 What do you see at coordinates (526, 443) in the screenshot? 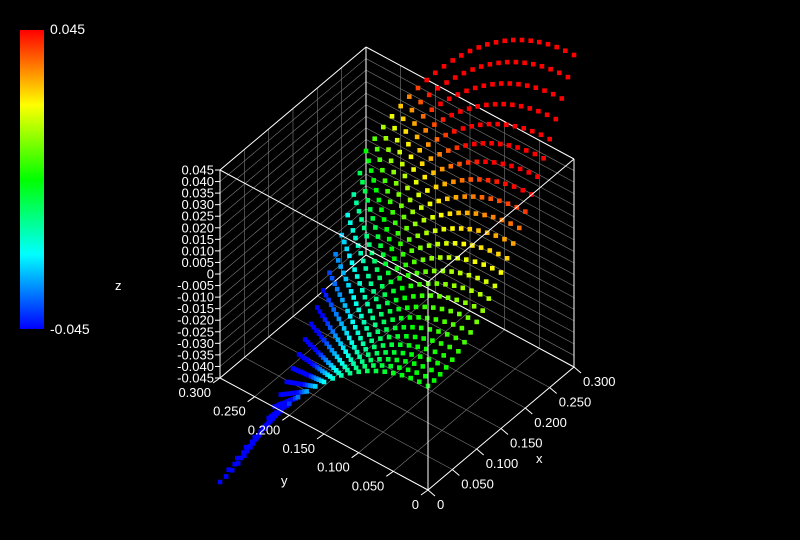
I see `x-tick-label: 0.150` at bounding box center [526, 443].